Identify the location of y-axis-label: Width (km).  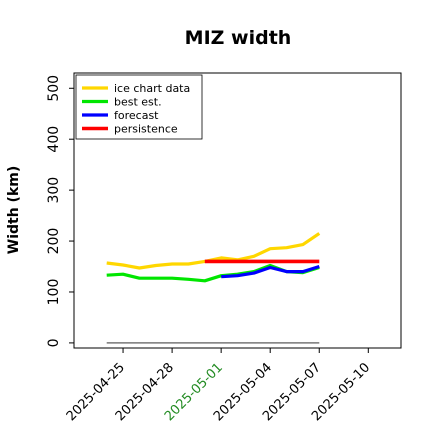
(14, 210).